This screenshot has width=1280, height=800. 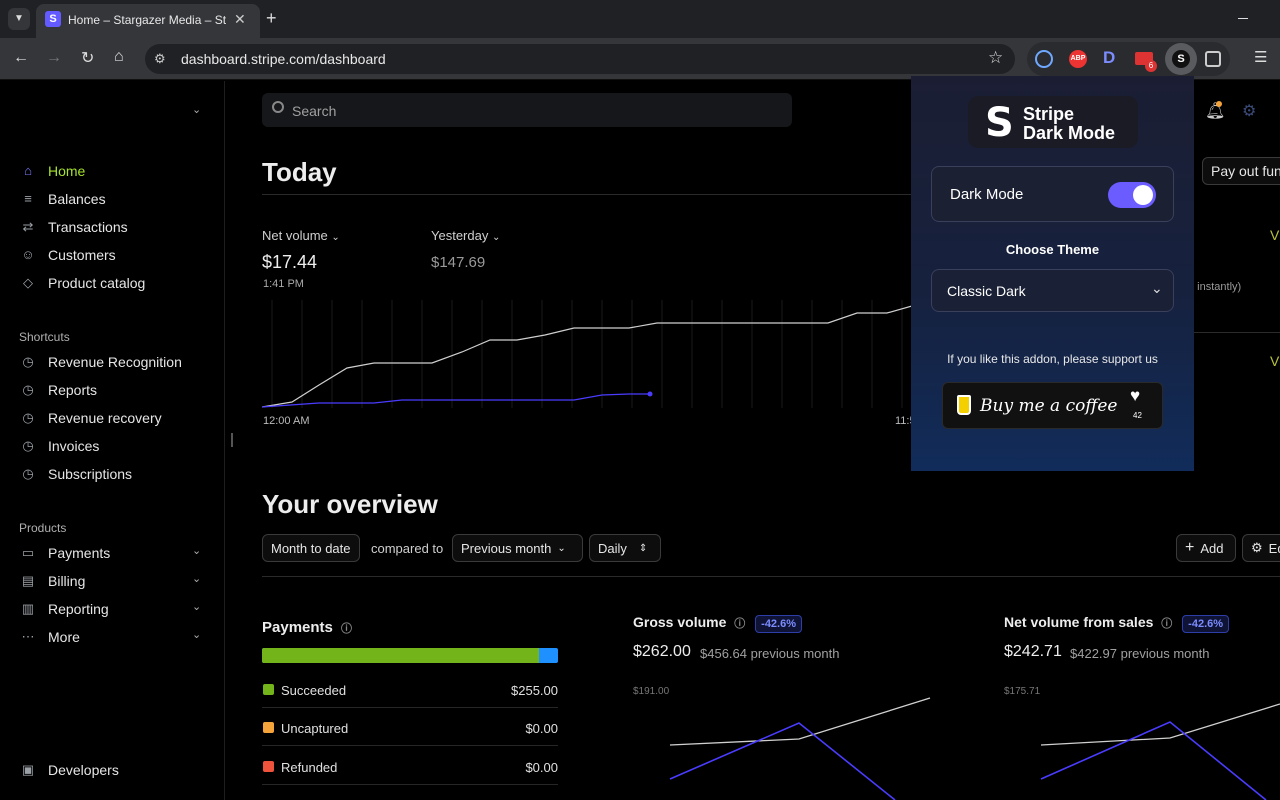 I want to click on net-sales-chart, so click(x=1160, y=751).